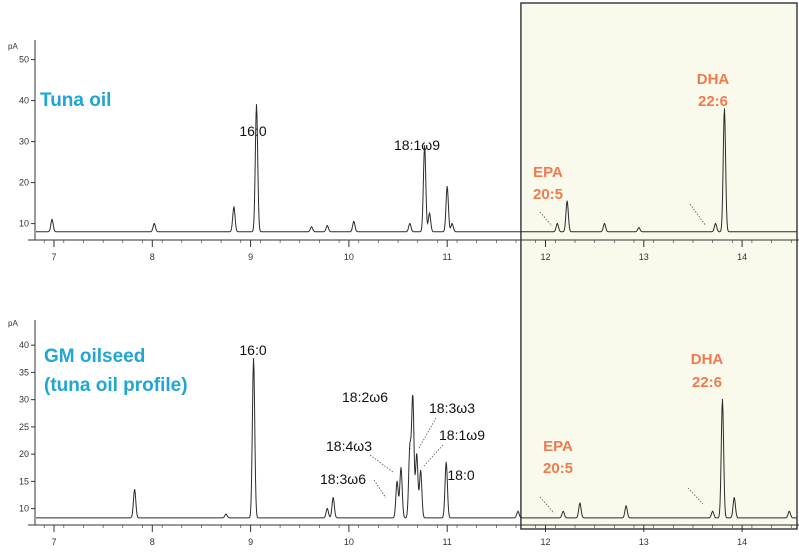 Image resolution: width=799 pixels, height=557 pixels. What do you see at coordinates (24, 454) in the screenshot?
I see `bottom-y-tick-label: 20` at bounding box center [24, 454].